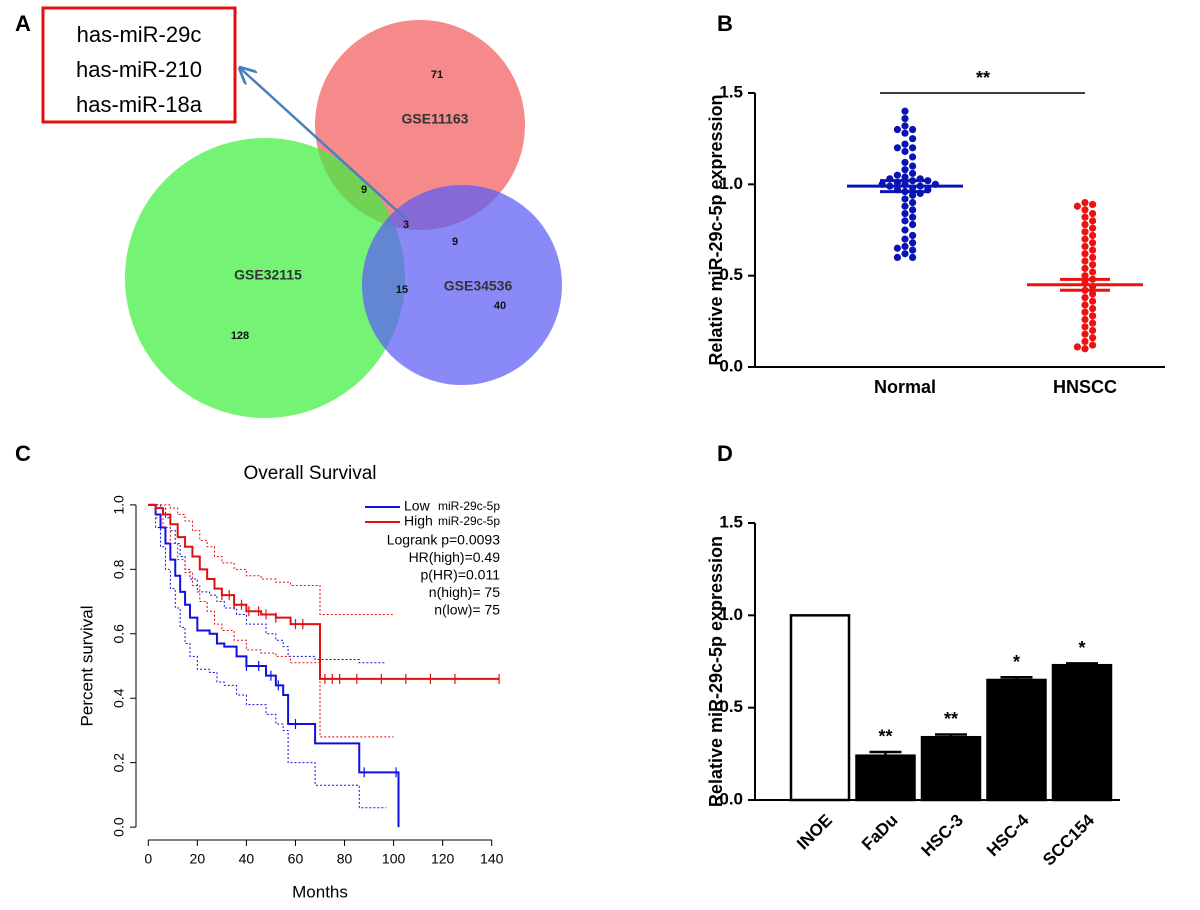 This screenshot has height=910, width=1200. What do you see at coordinates (402, 290) in the screenshot?
I see `region-count: 15` at bounding box center [402, 290].